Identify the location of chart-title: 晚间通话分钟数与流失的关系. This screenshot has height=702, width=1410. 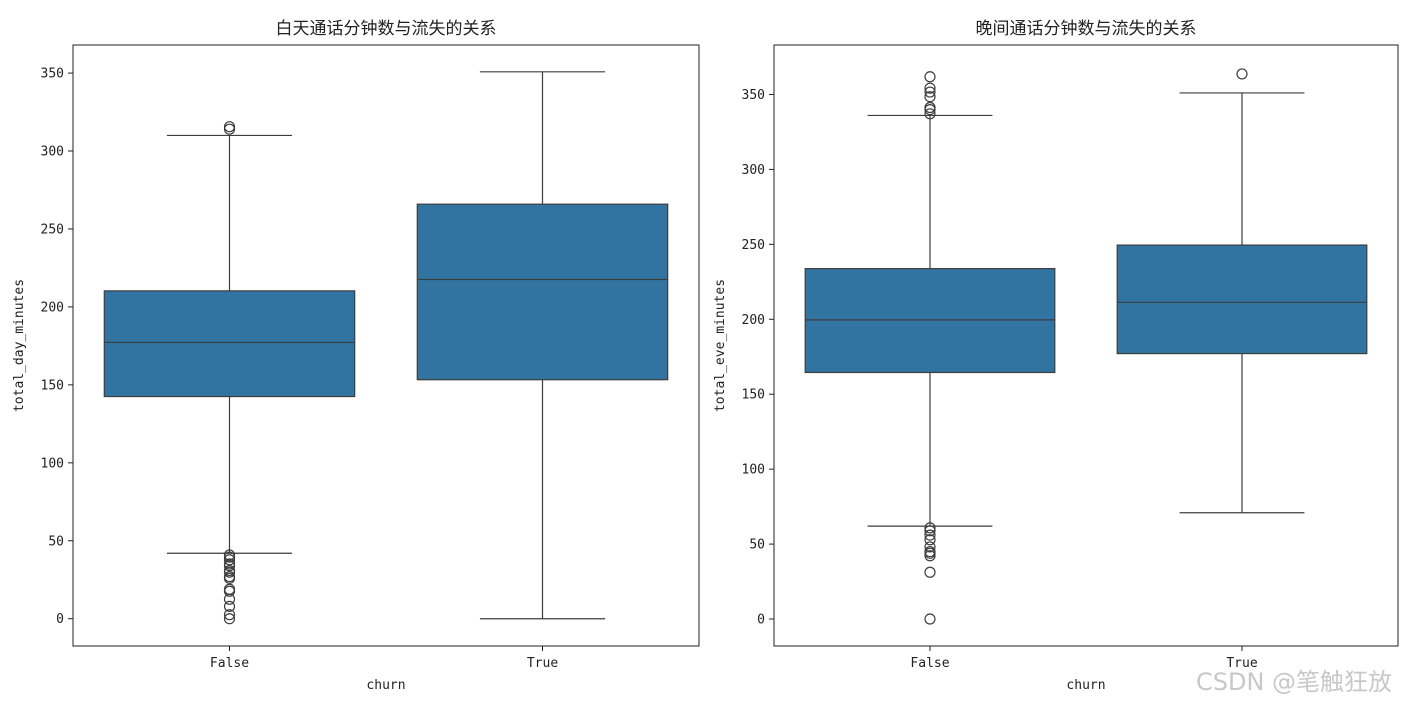
(1086, 29).